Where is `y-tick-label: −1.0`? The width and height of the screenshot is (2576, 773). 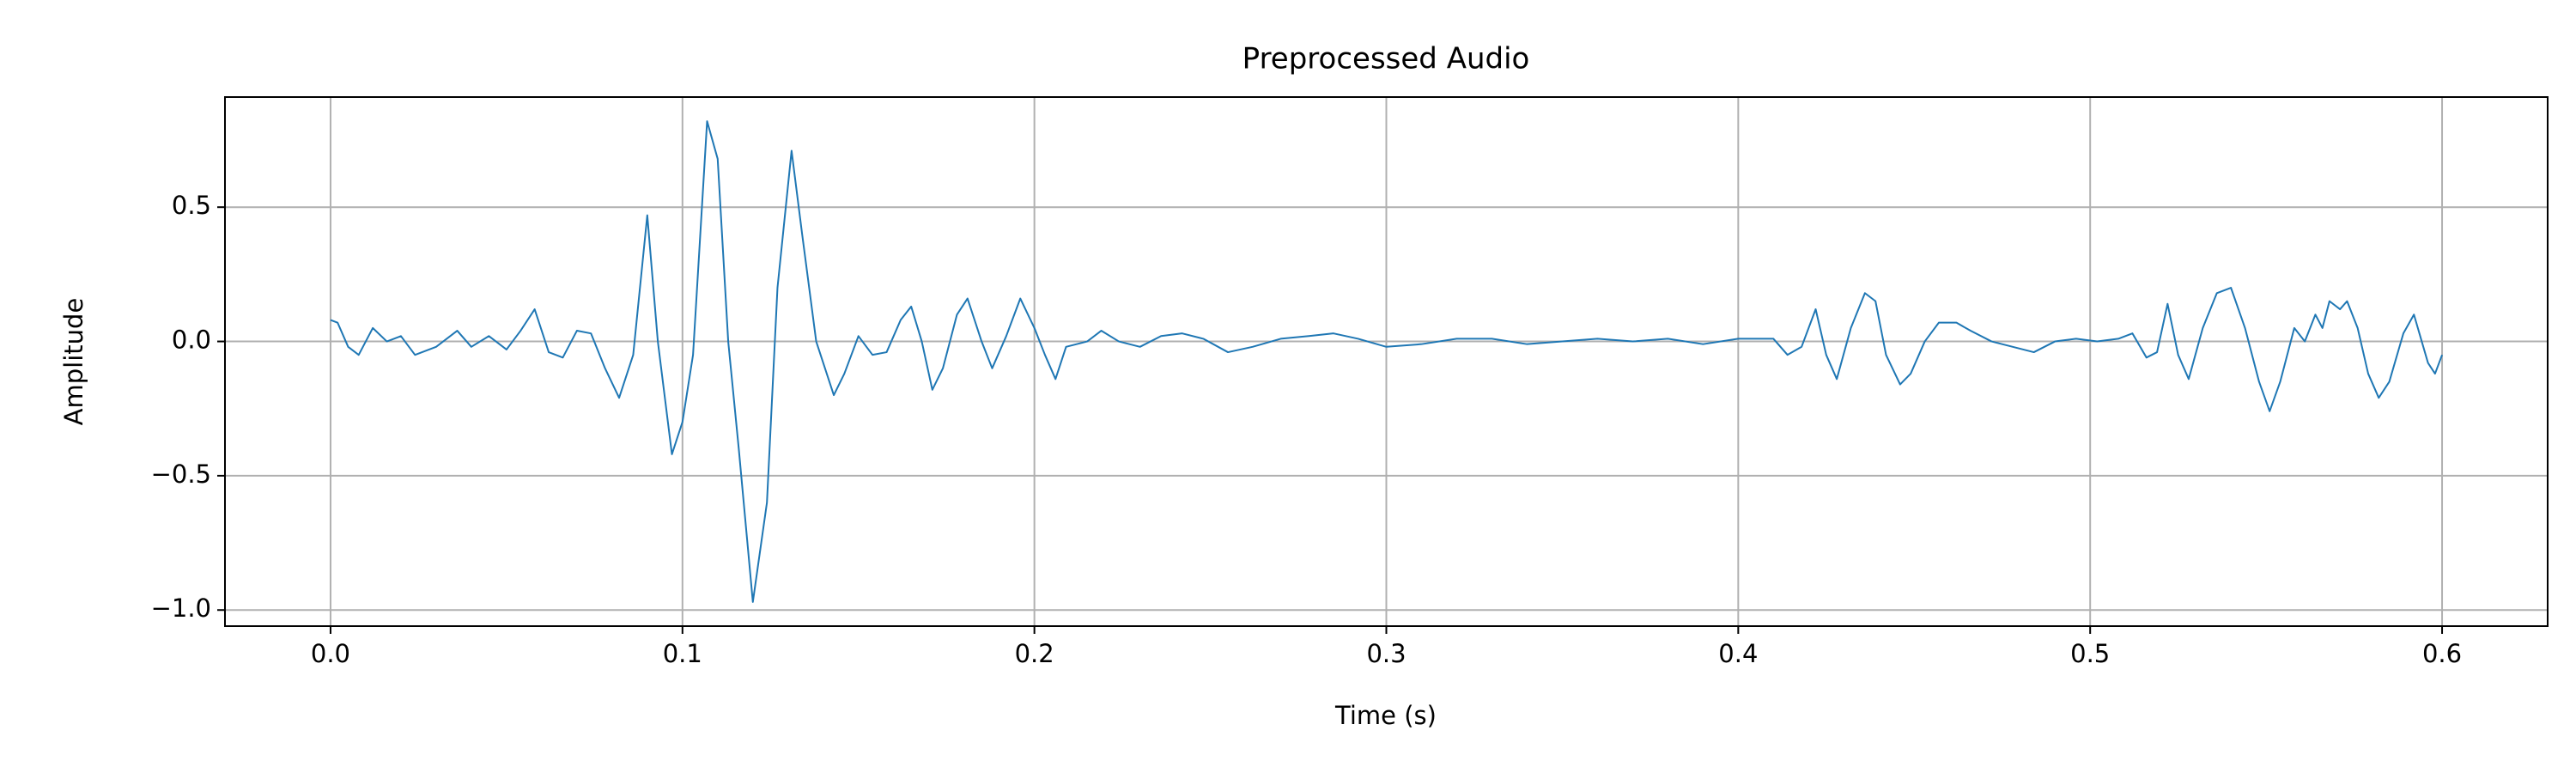
y-tick-label: −1.0 is located at coordinates (181, 608).